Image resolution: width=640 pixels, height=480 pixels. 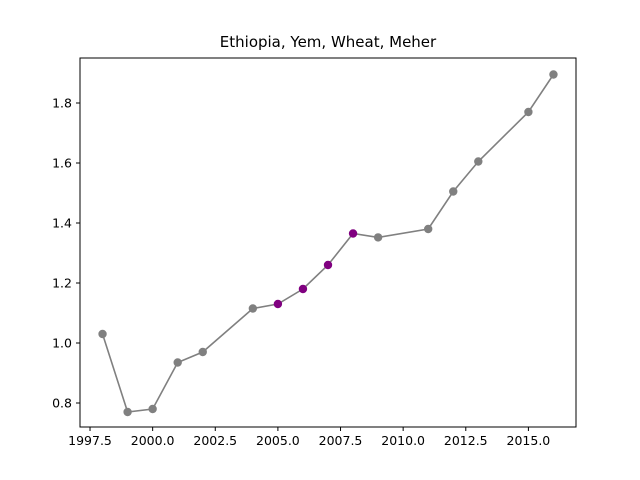 I want to click on y-tick-label: 1.8, so click(x=62, y=103).